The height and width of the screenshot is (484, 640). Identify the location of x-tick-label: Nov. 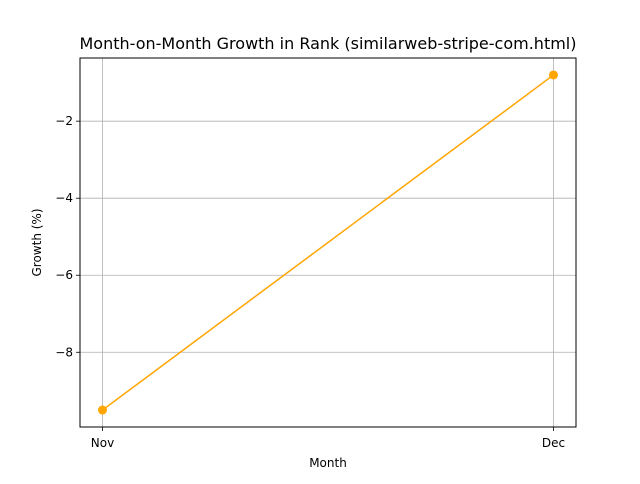
(102, 443).